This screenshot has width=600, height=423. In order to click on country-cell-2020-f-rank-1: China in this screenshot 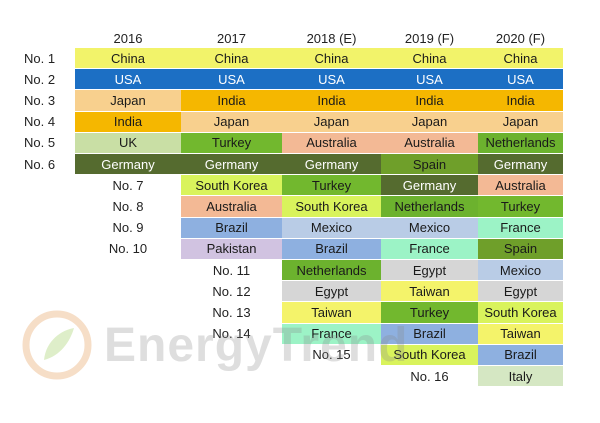, I will do `click(520, 58)`.